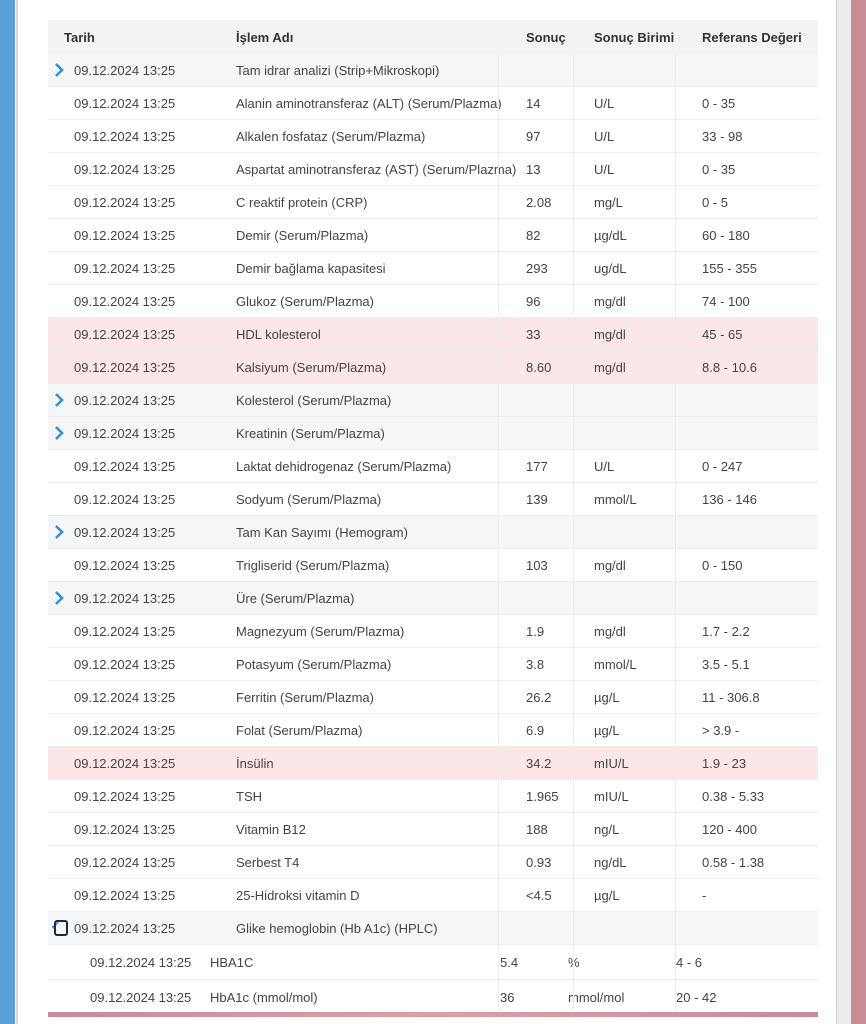 The width and height of the screenshot is (866, 1024). What do you see at coordinates (302, 235) in the screenshot?
I see `cell-name: Demir (Serum/Plazma)` at bounding box center [302, 235].